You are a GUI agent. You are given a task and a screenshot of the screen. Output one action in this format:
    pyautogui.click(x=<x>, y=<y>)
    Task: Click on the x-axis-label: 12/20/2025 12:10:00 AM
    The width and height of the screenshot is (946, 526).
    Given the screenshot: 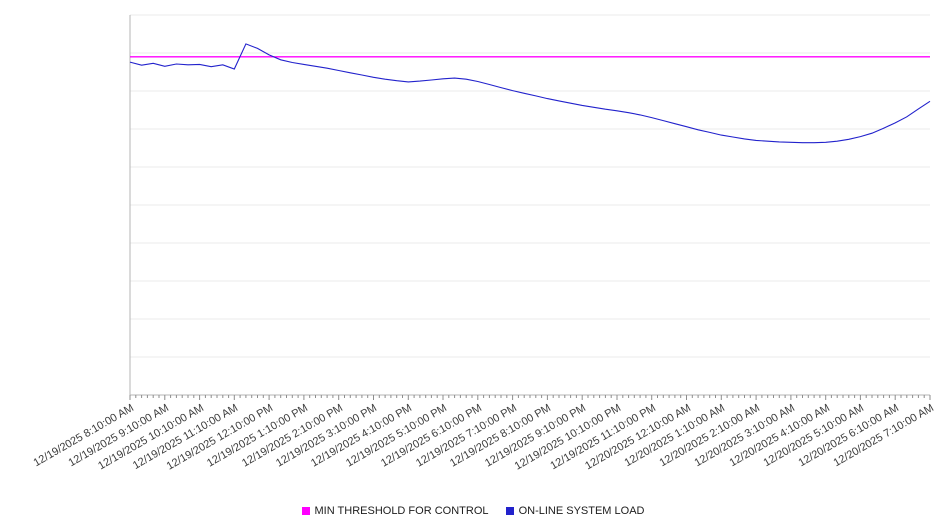 What is the action you would take?
    pyautogui.click(x=637, y=437)
    